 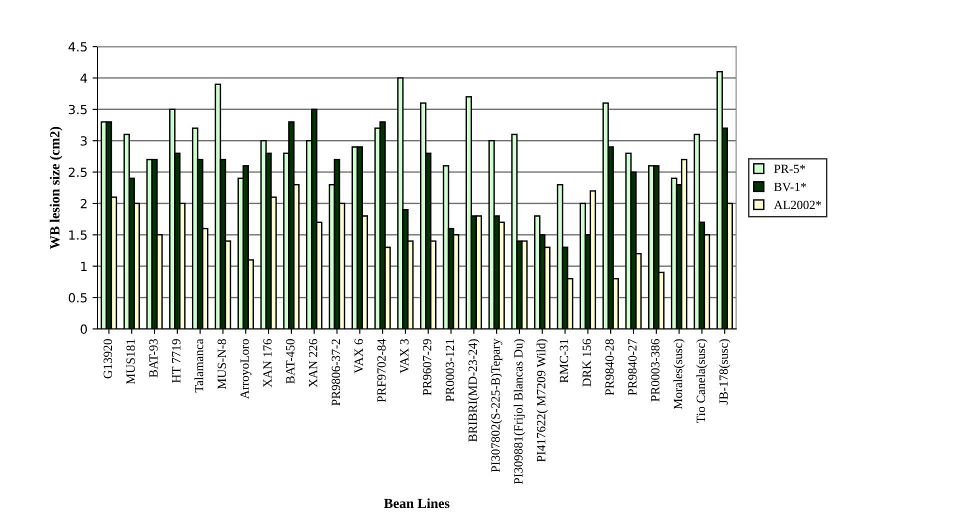 What do you see at coordinates (313, 363) in the screenshot?
I see `x-tick-label: XAN 226` at bounding box center [313, 363].